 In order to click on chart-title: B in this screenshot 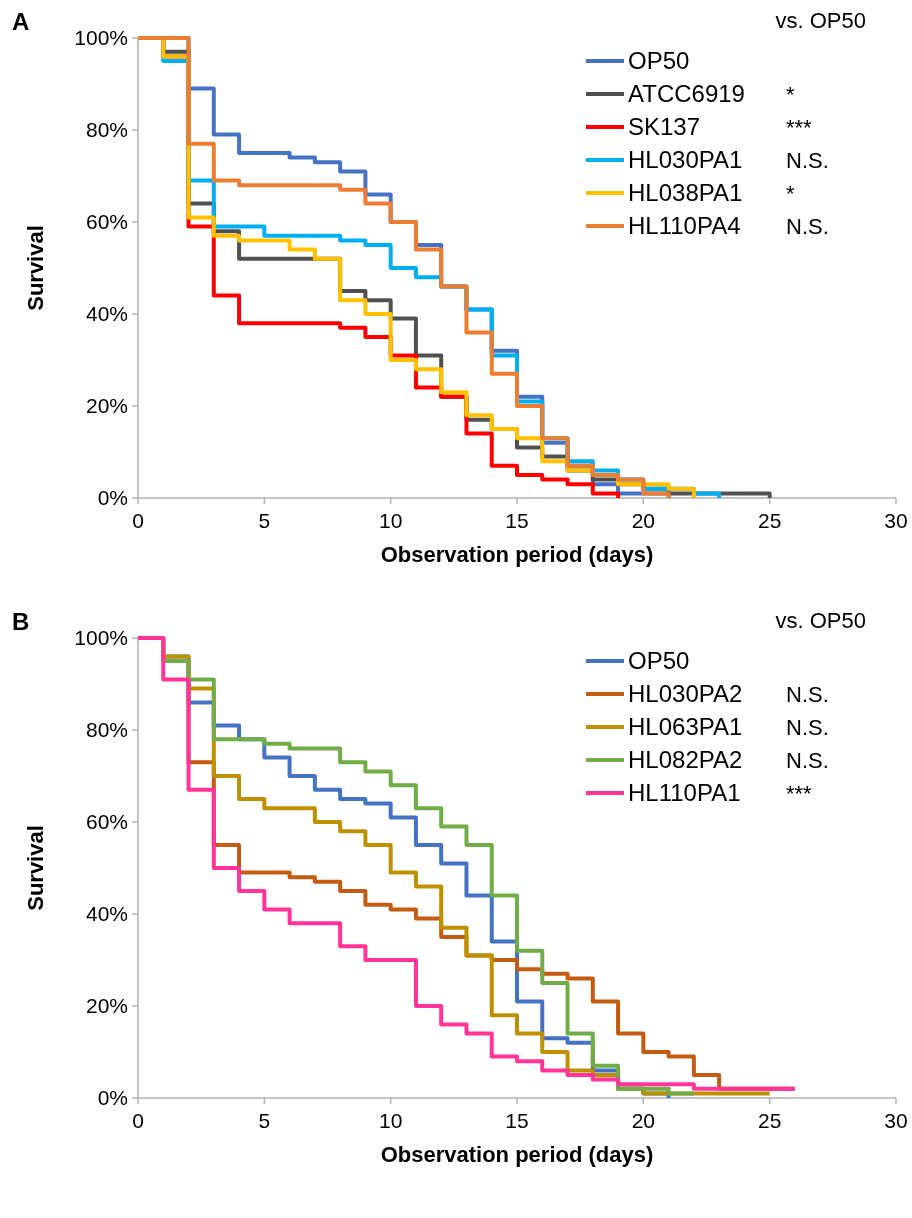, I will do `click(21, 621)`.